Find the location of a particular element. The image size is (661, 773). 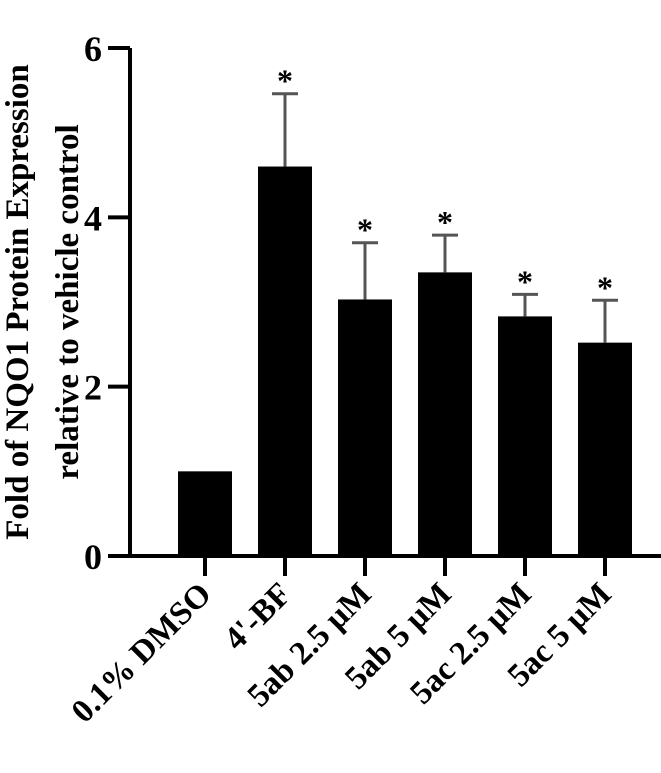

category-label: 0.1% DMSO is located at coordinates (142, 653).